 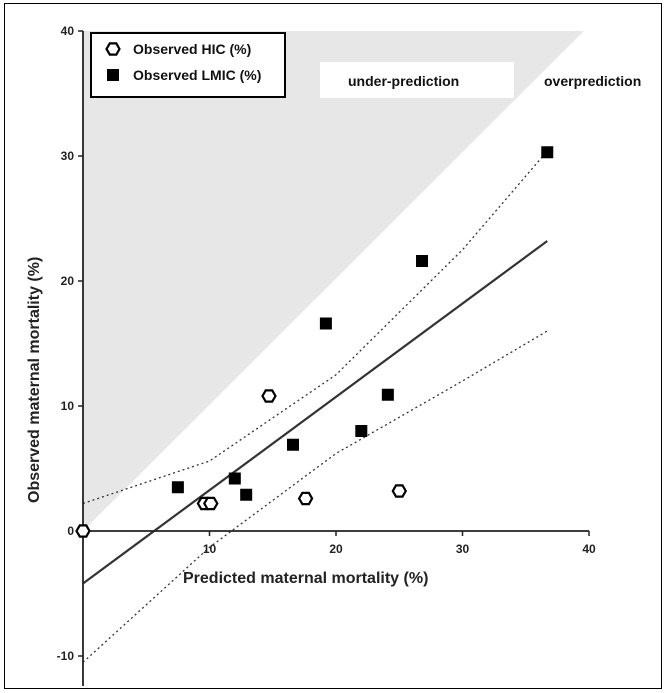 I want to click on y-tick-label: 20, so click(x=68, y=281).